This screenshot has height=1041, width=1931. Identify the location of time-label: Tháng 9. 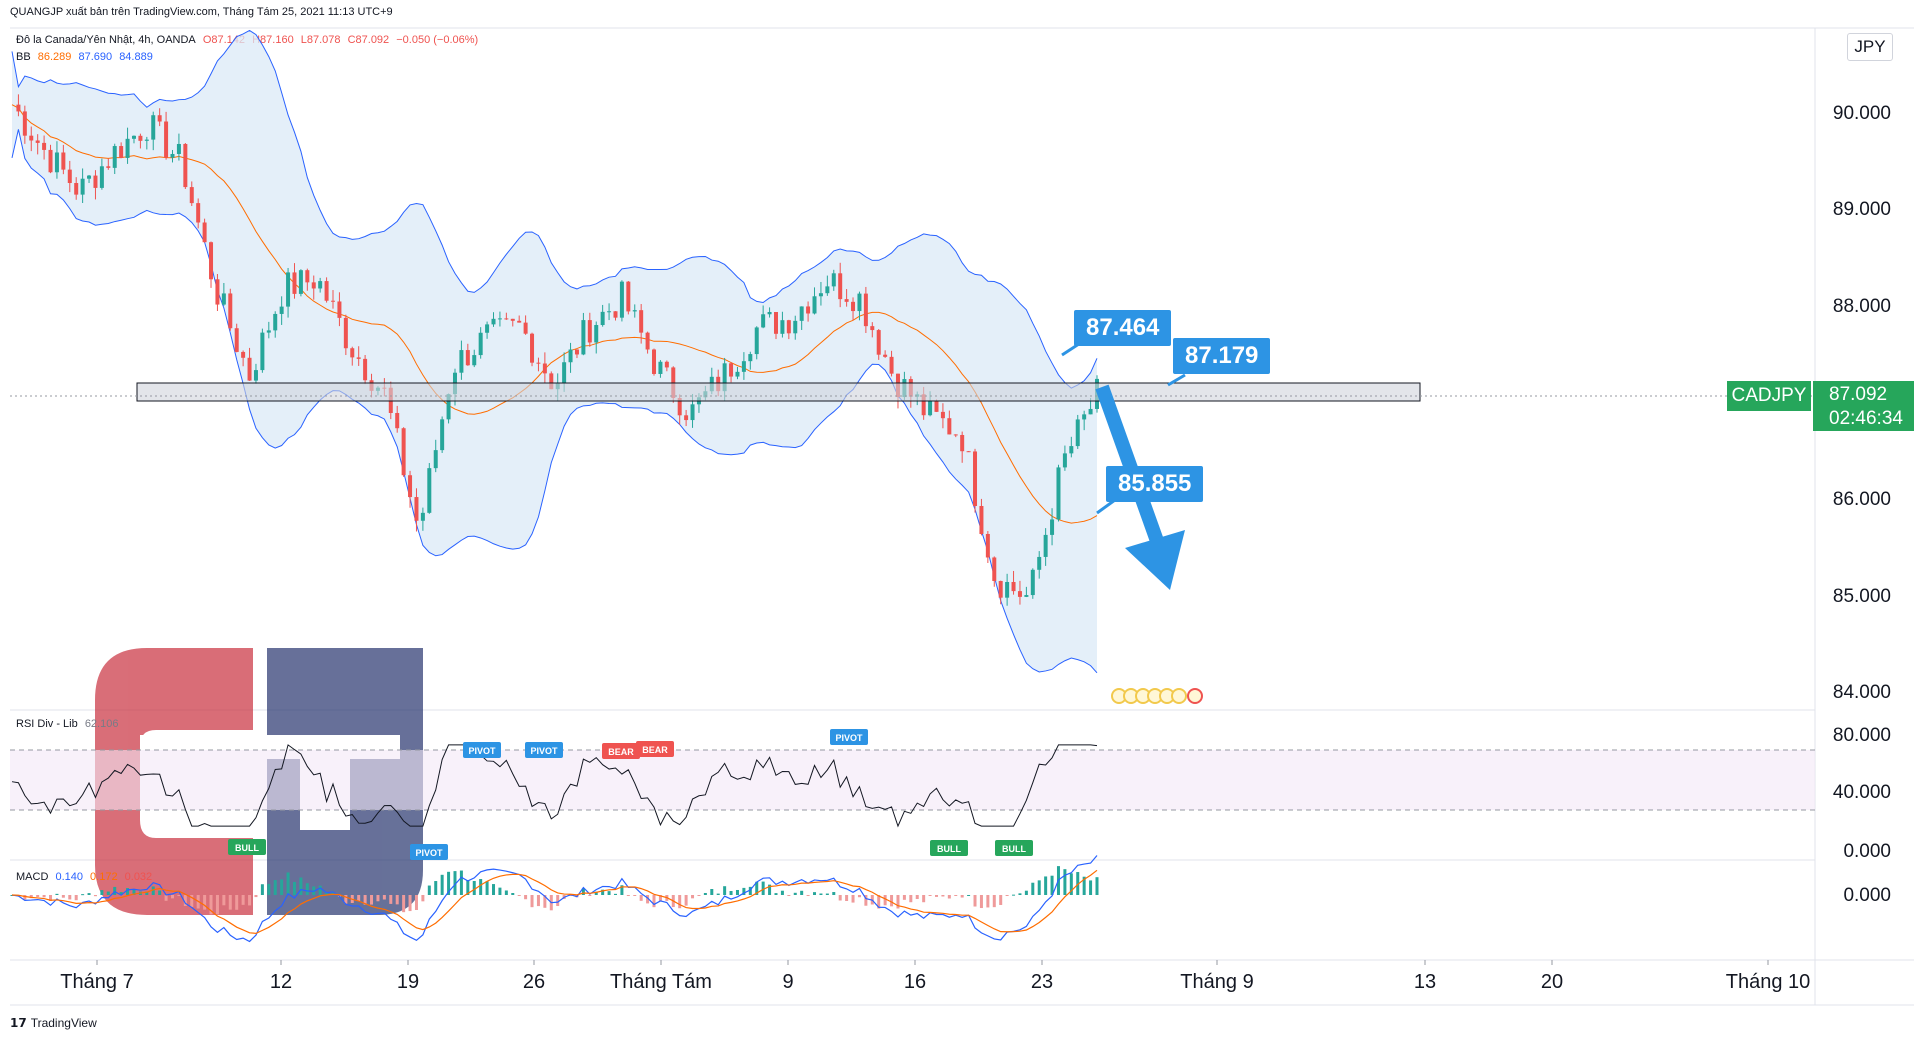
(1217, 982).